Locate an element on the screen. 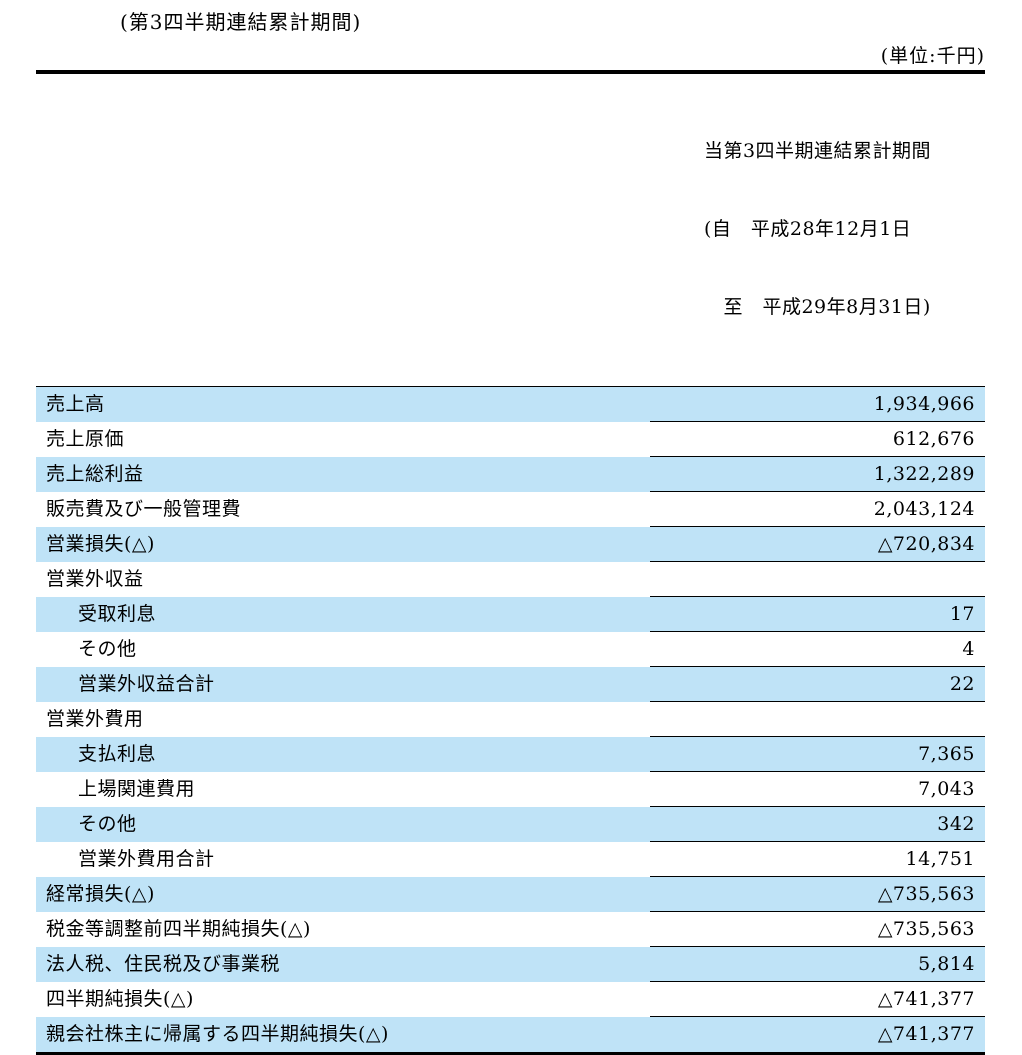 The height and width of the screenshot is (1055, 1022). row-label: 営業外費用 is located at coordinates (95, 719).